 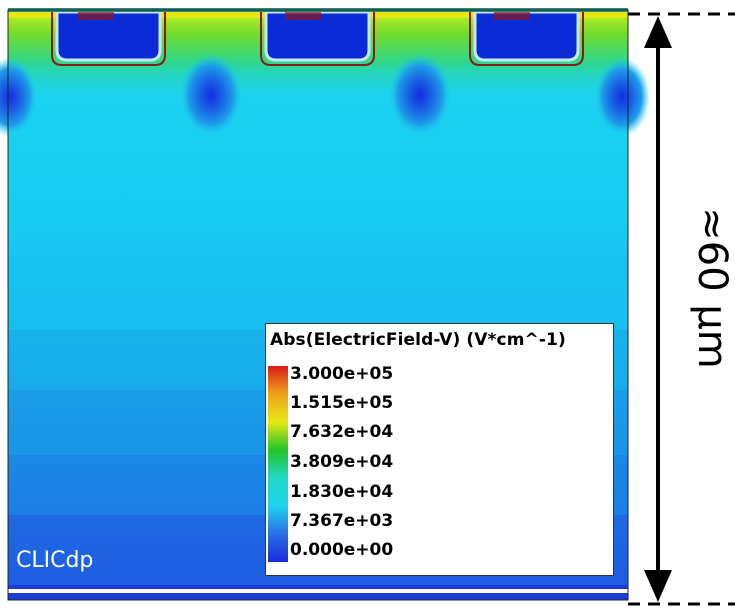 What do you see at coordinates (712, 288) in the screenshot?
I see `dimension-label: ≈60 µm` at bounding box center [712, 288].